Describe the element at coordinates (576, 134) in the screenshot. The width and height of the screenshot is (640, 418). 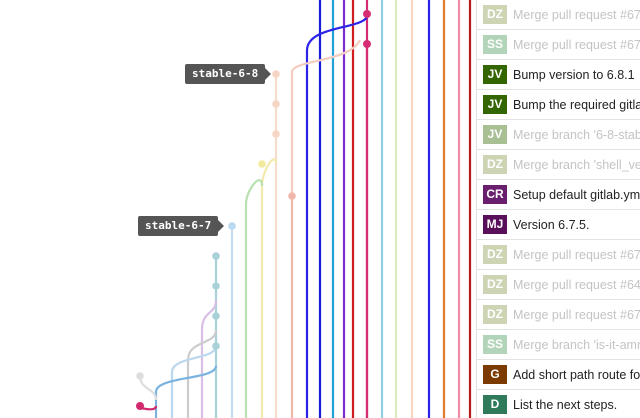
I see `commit-message: Merge branch '6-8-stab` at that location.